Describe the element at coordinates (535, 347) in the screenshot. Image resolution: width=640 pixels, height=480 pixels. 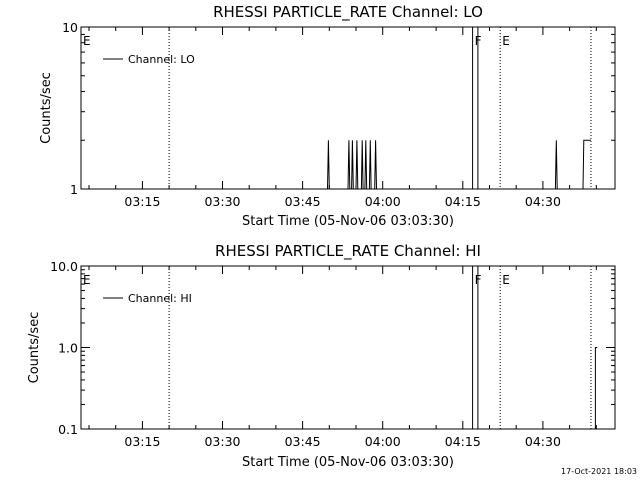
I see `panel-2-series-line` at that location.